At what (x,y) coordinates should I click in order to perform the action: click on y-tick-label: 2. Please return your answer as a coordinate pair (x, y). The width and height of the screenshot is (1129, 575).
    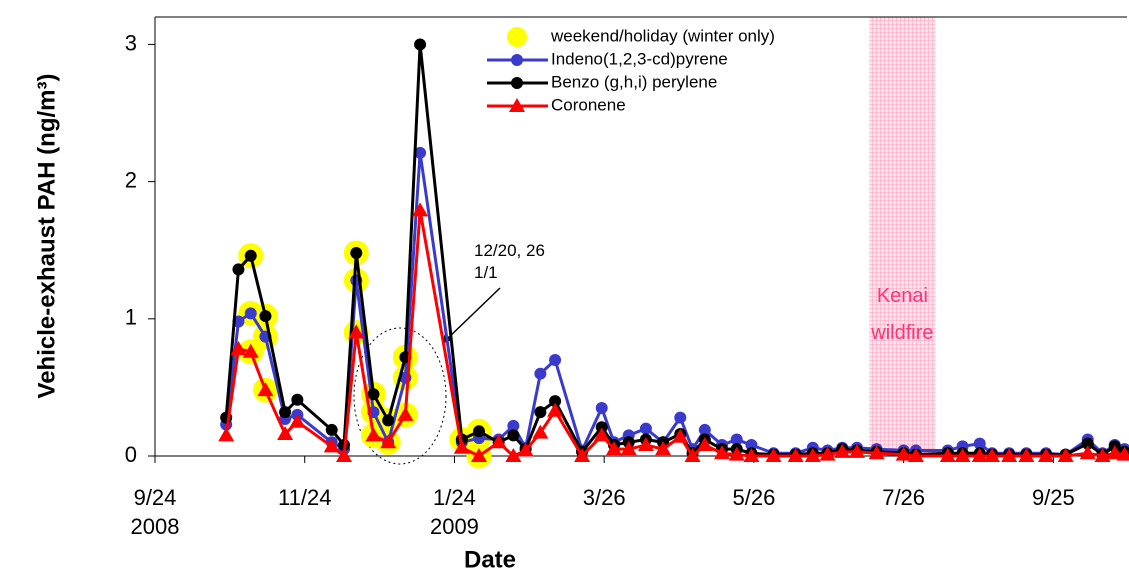
    Looking at the image, I should click on (131, 179).